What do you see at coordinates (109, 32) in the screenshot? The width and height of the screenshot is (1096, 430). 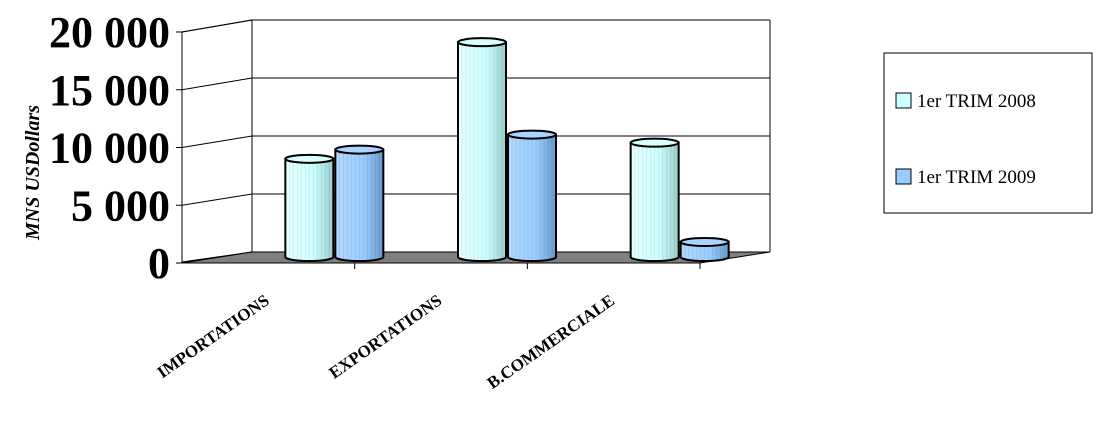 I see `y-tick-label: 20 000` at bounding box center [109, 32].